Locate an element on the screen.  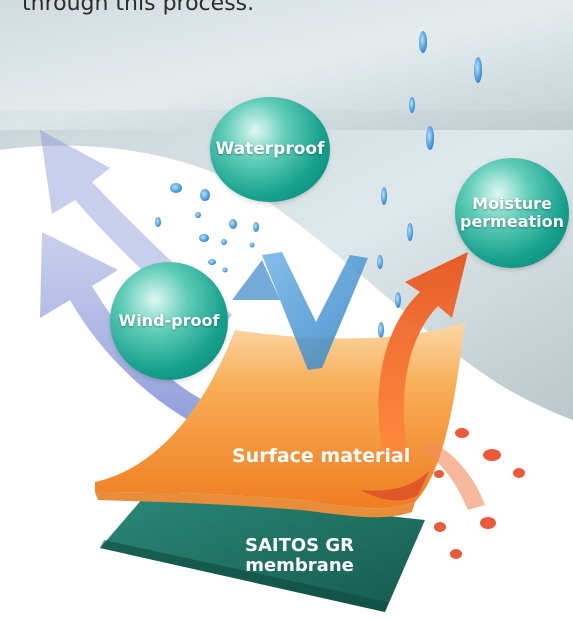
windproof-label: Wind-proof is located at coordinates (169, 321).